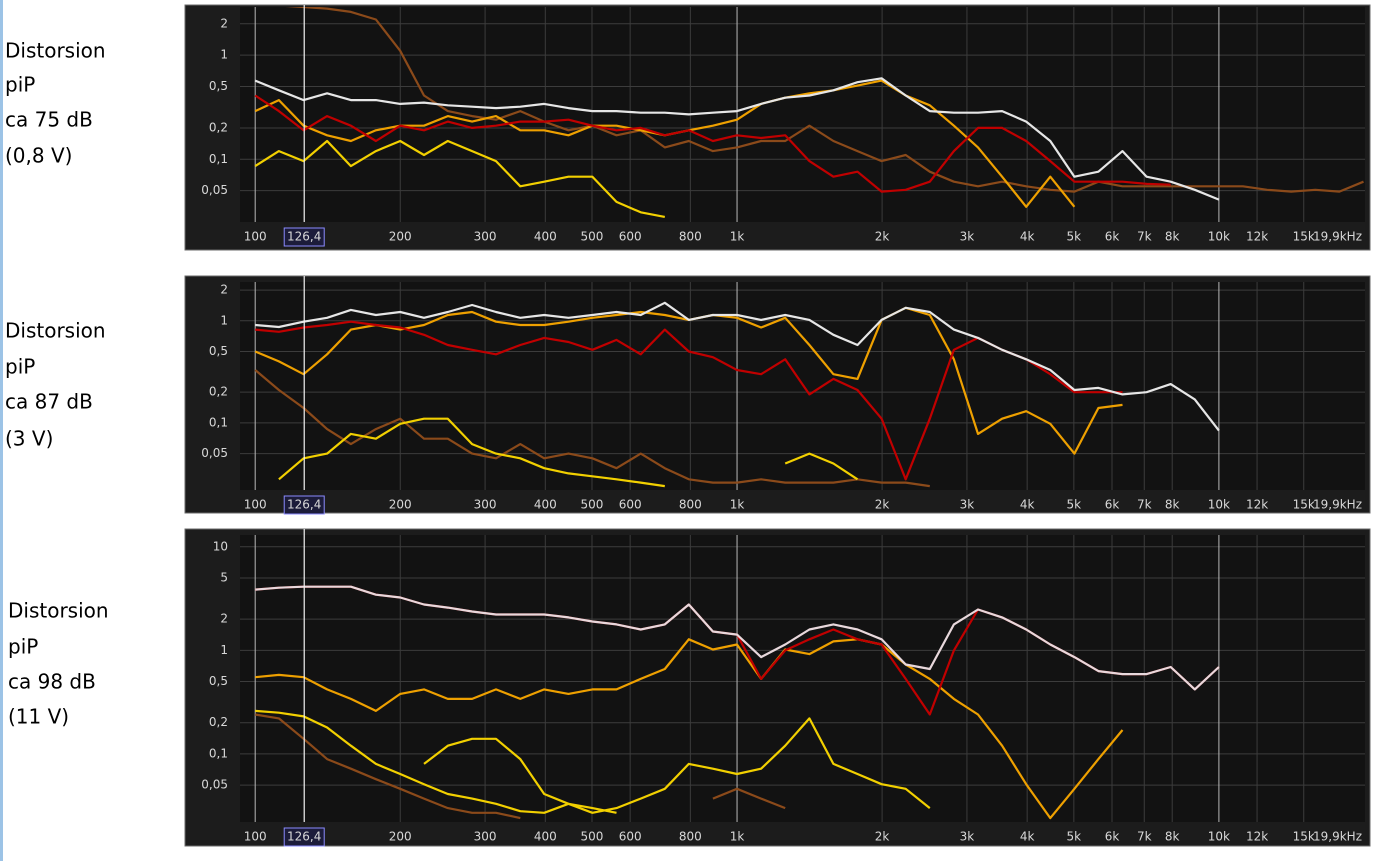 This screenshot has width=1393, height=861. Describe the element at coordinates (49, 120) in the screenshot. I see `side-label: ca 75 dB` at that location.